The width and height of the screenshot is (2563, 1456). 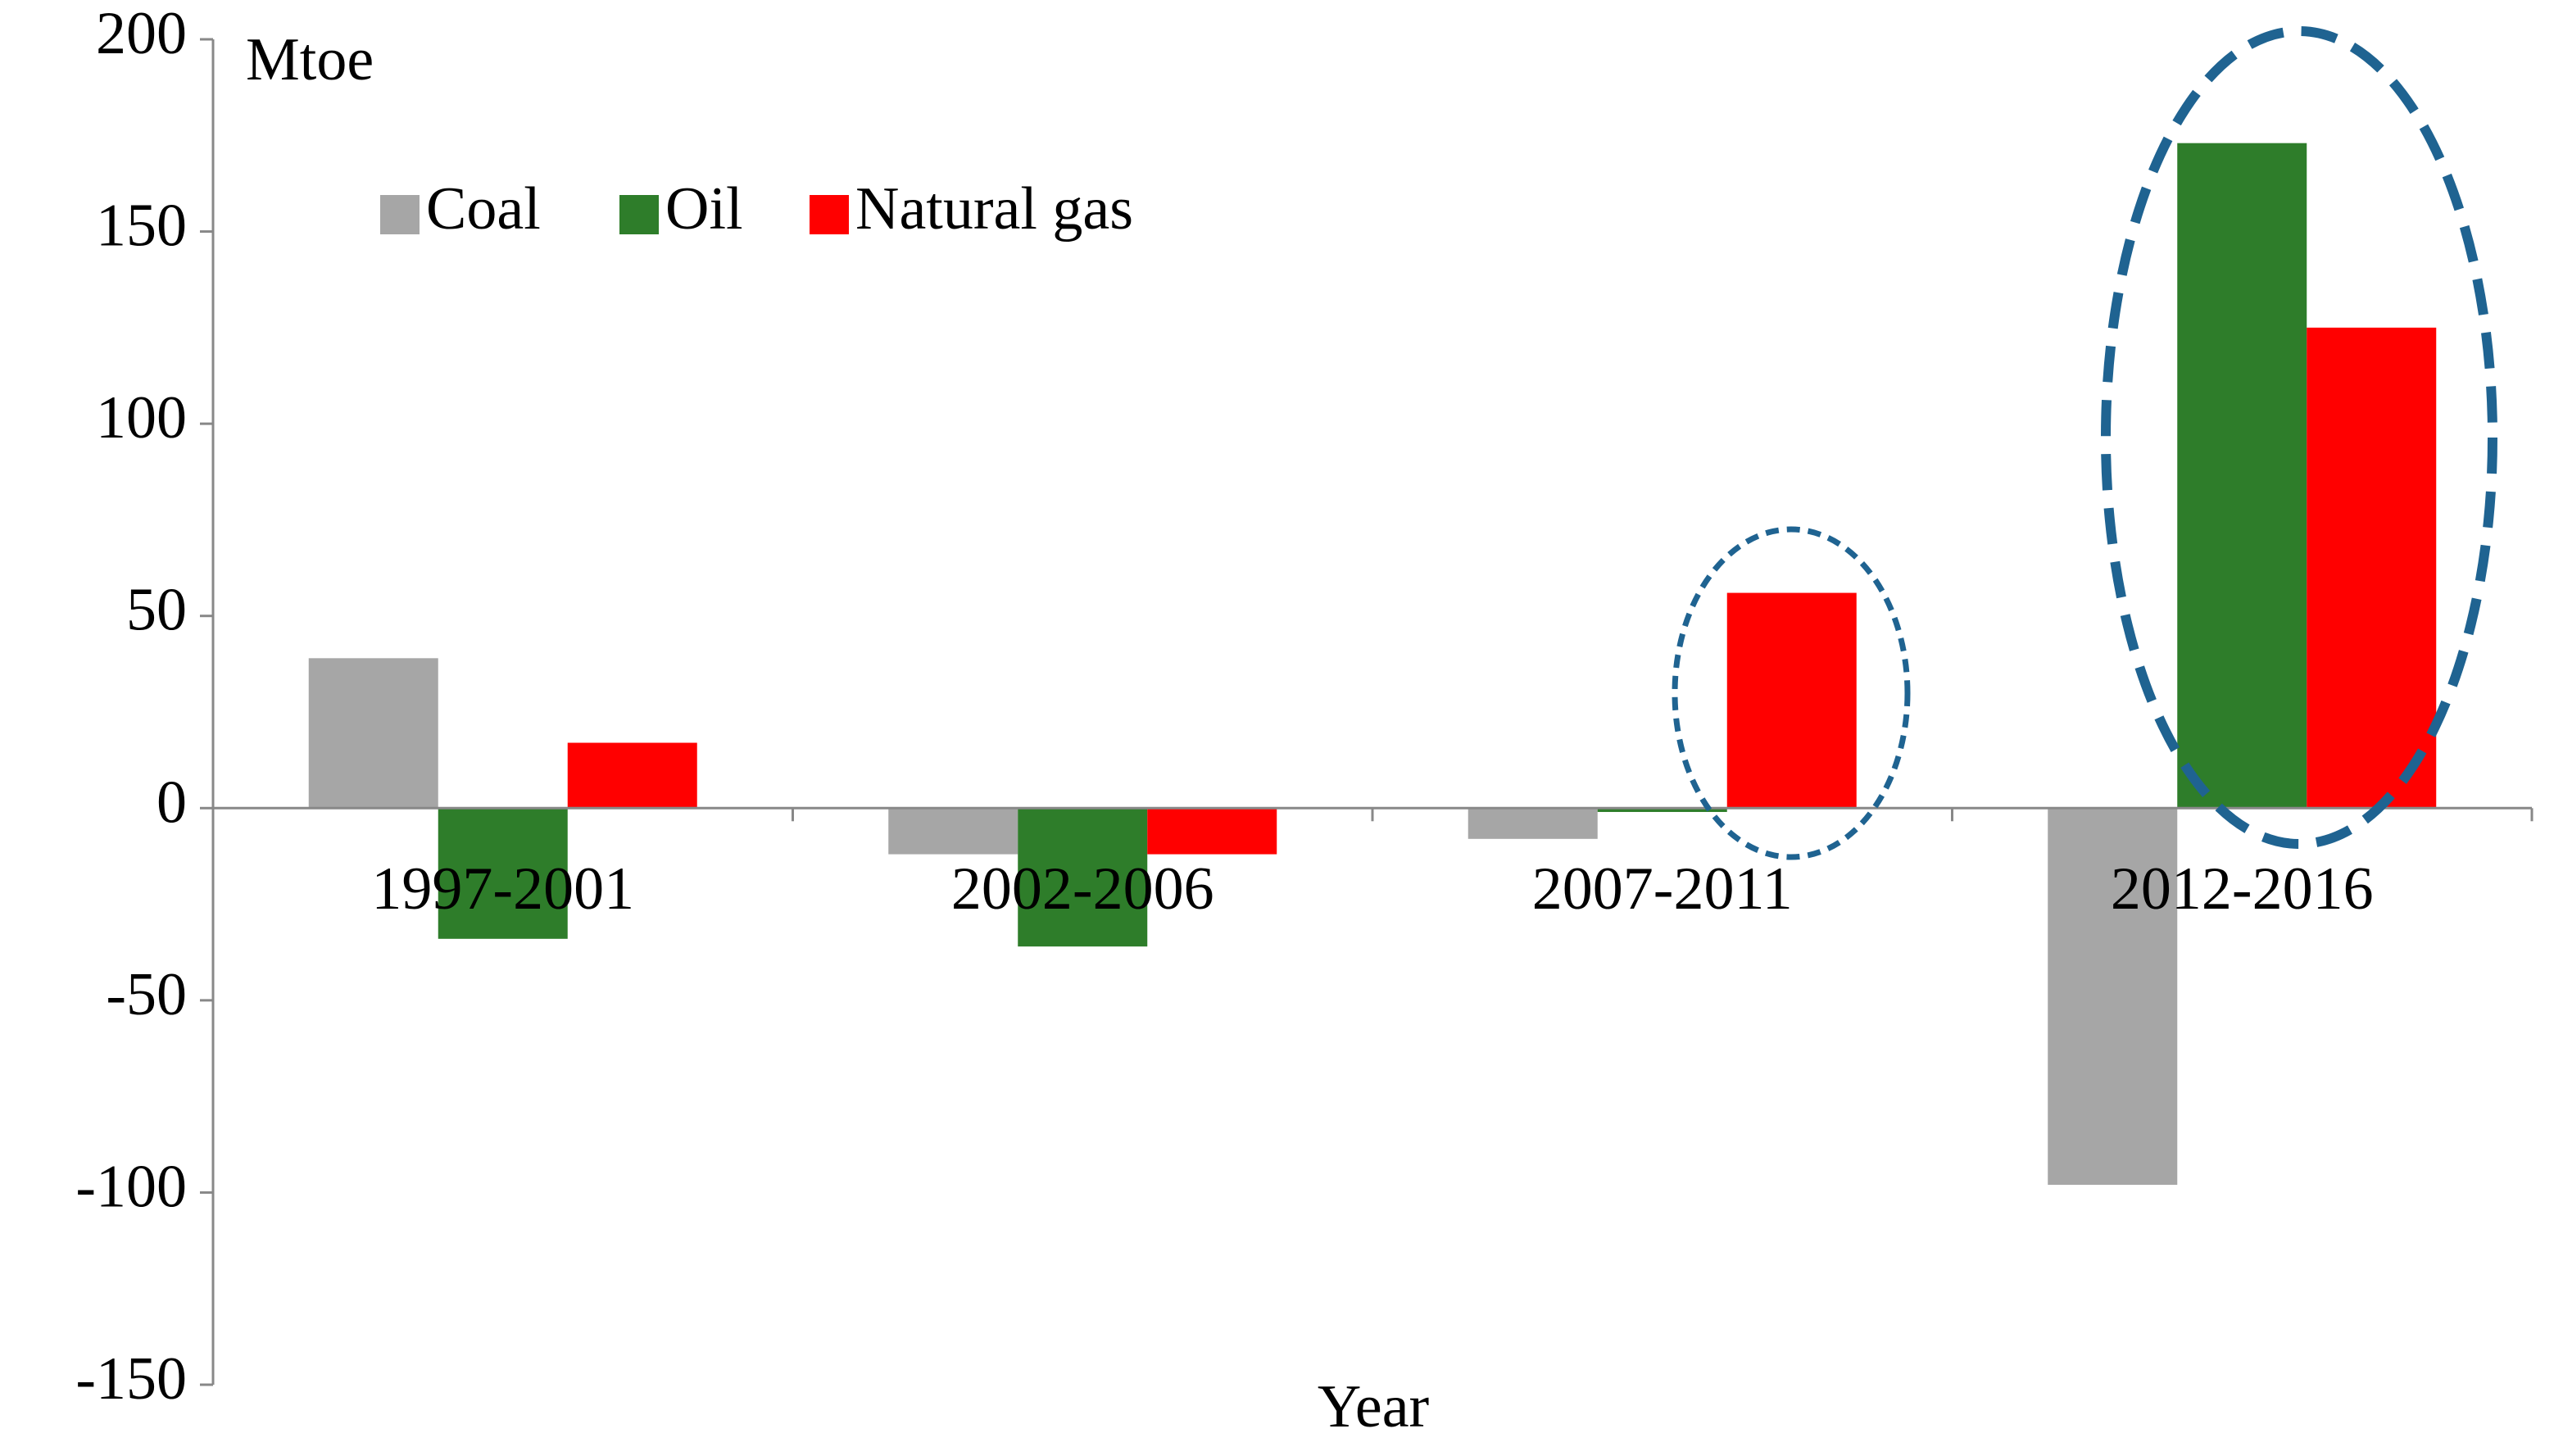 I want to click on y-tick-label: 150, so click(x=141, y=227).